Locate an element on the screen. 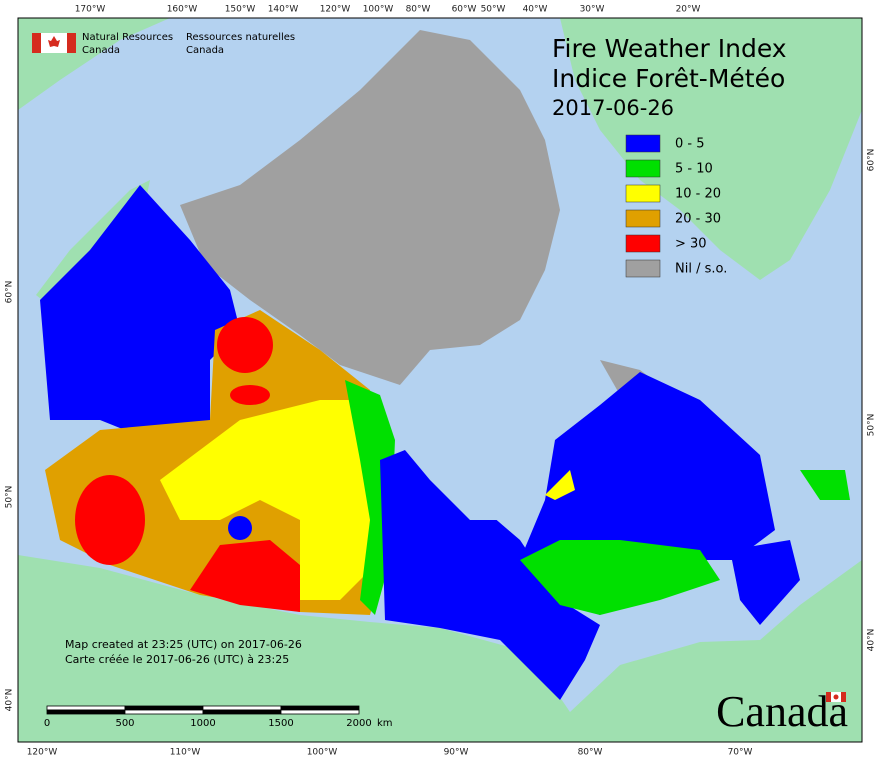  title: Indice Forêt-Météo is located at coordinates (668, 78).